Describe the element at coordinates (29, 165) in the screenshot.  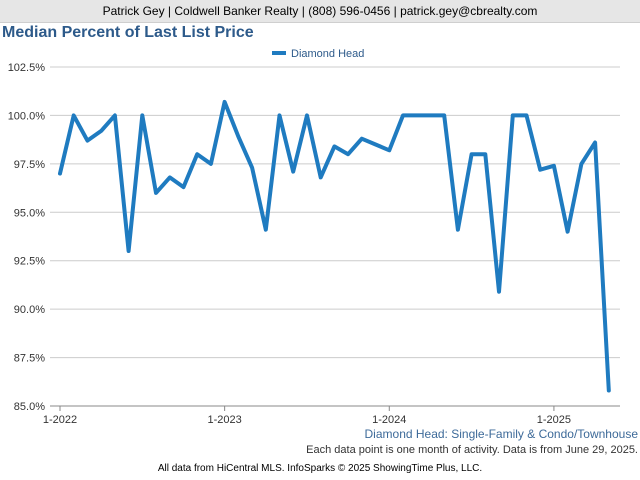
I see `y-tick-label: 97.5%` at that location.